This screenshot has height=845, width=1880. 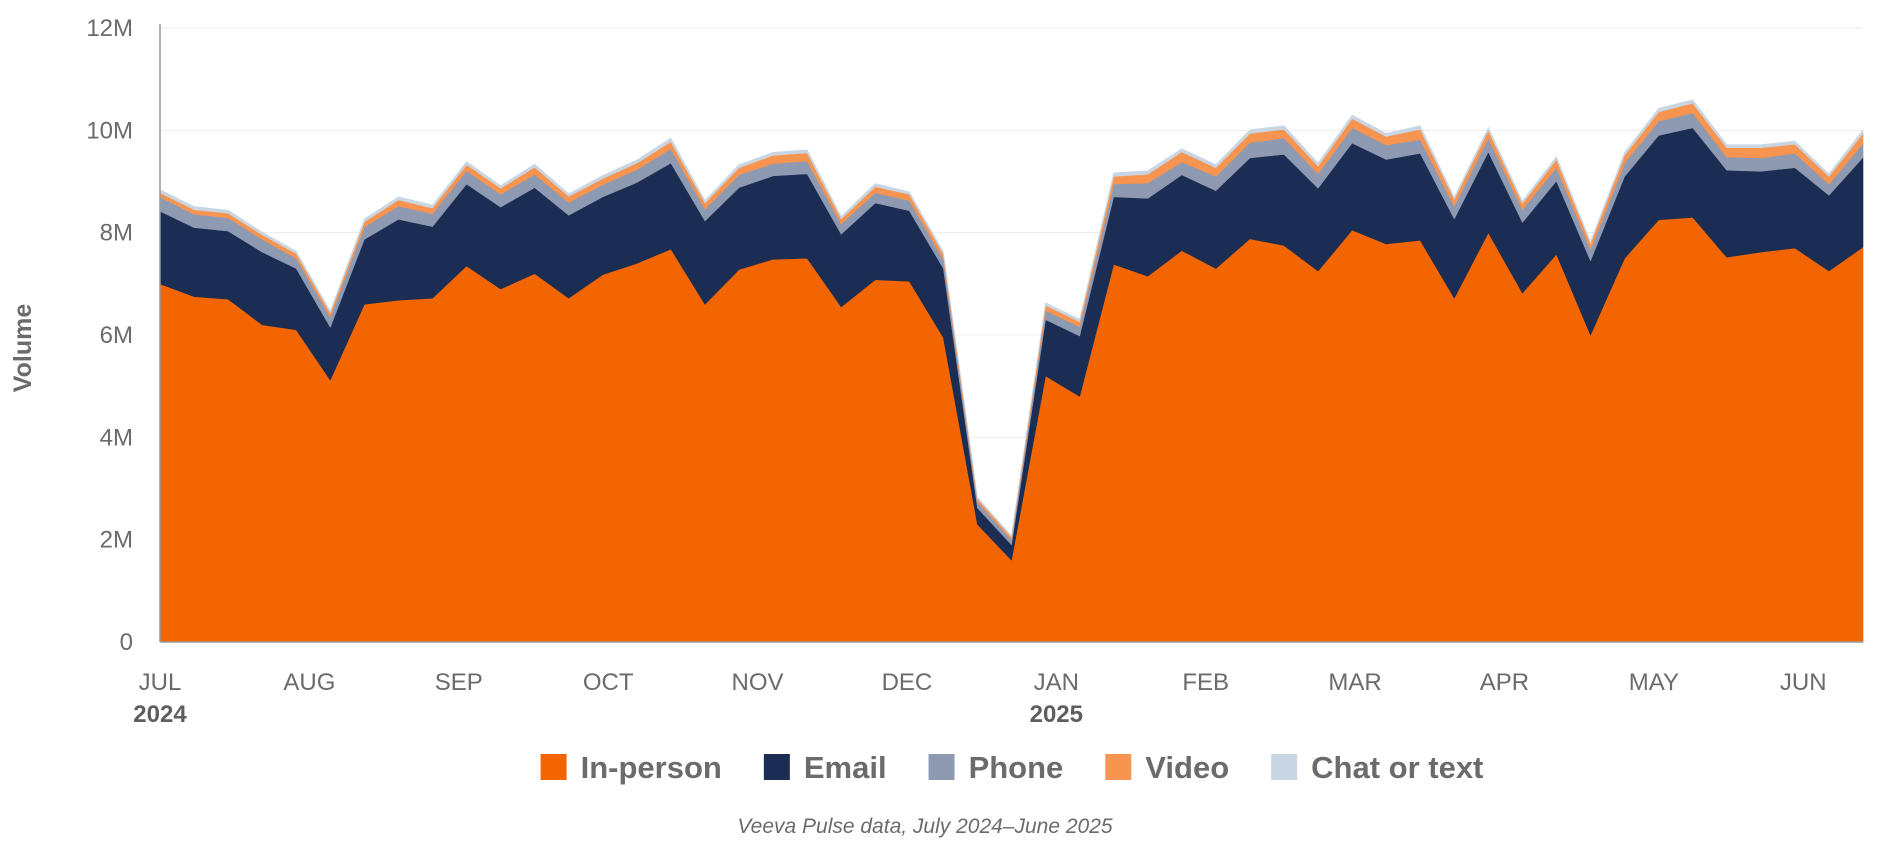 What do you see at coordinates (845, 767) in the screenshot?
I see `legend-label: Email` at bounding box center [845, 767].